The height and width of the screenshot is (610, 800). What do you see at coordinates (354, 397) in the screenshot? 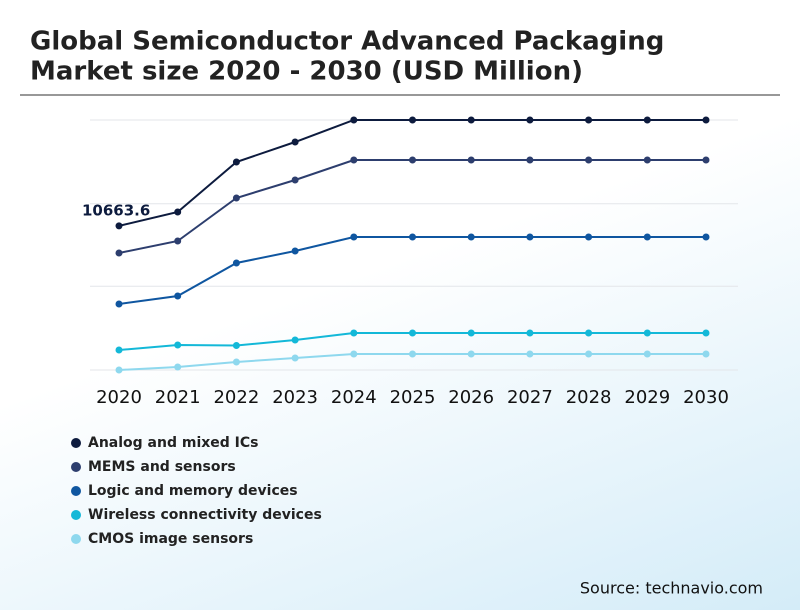
I see `x-tick-label: 2024` at bounding box center [354, 397].